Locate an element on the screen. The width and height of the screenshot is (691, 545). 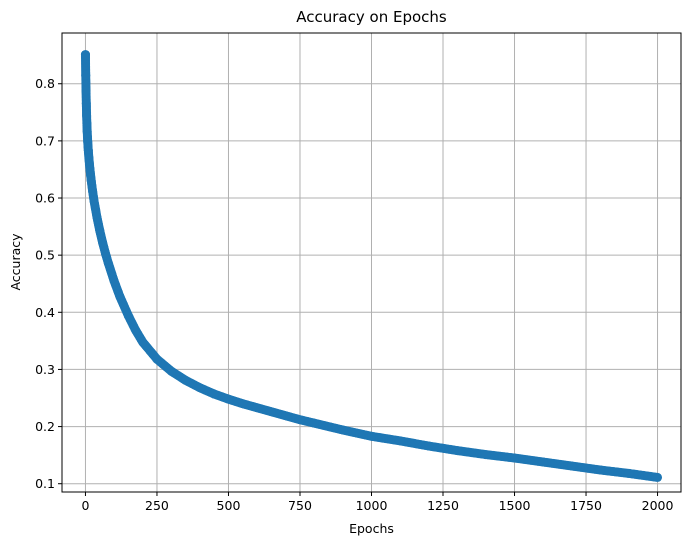
y-tick-label: 0.7 is located at coordinates (45, 140).